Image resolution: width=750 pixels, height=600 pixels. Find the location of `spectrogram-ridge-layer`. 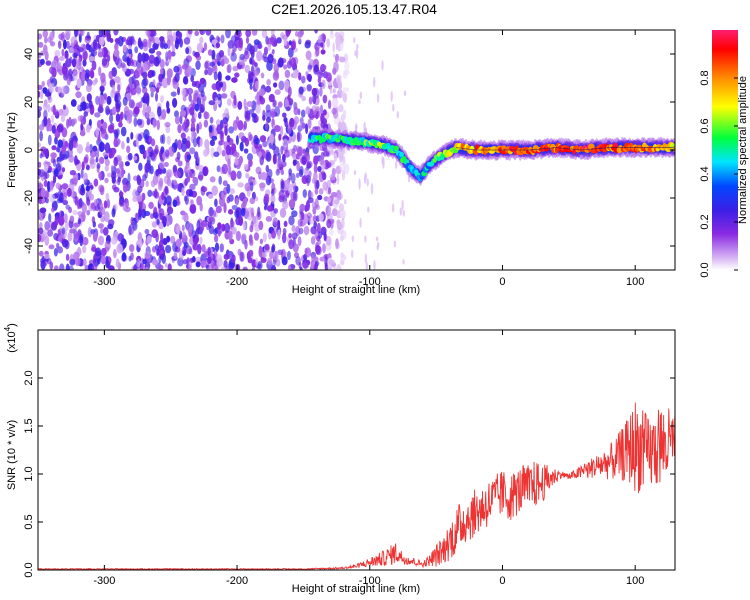

spectrogram-ridge-layer is located at coordinates (491, 156).